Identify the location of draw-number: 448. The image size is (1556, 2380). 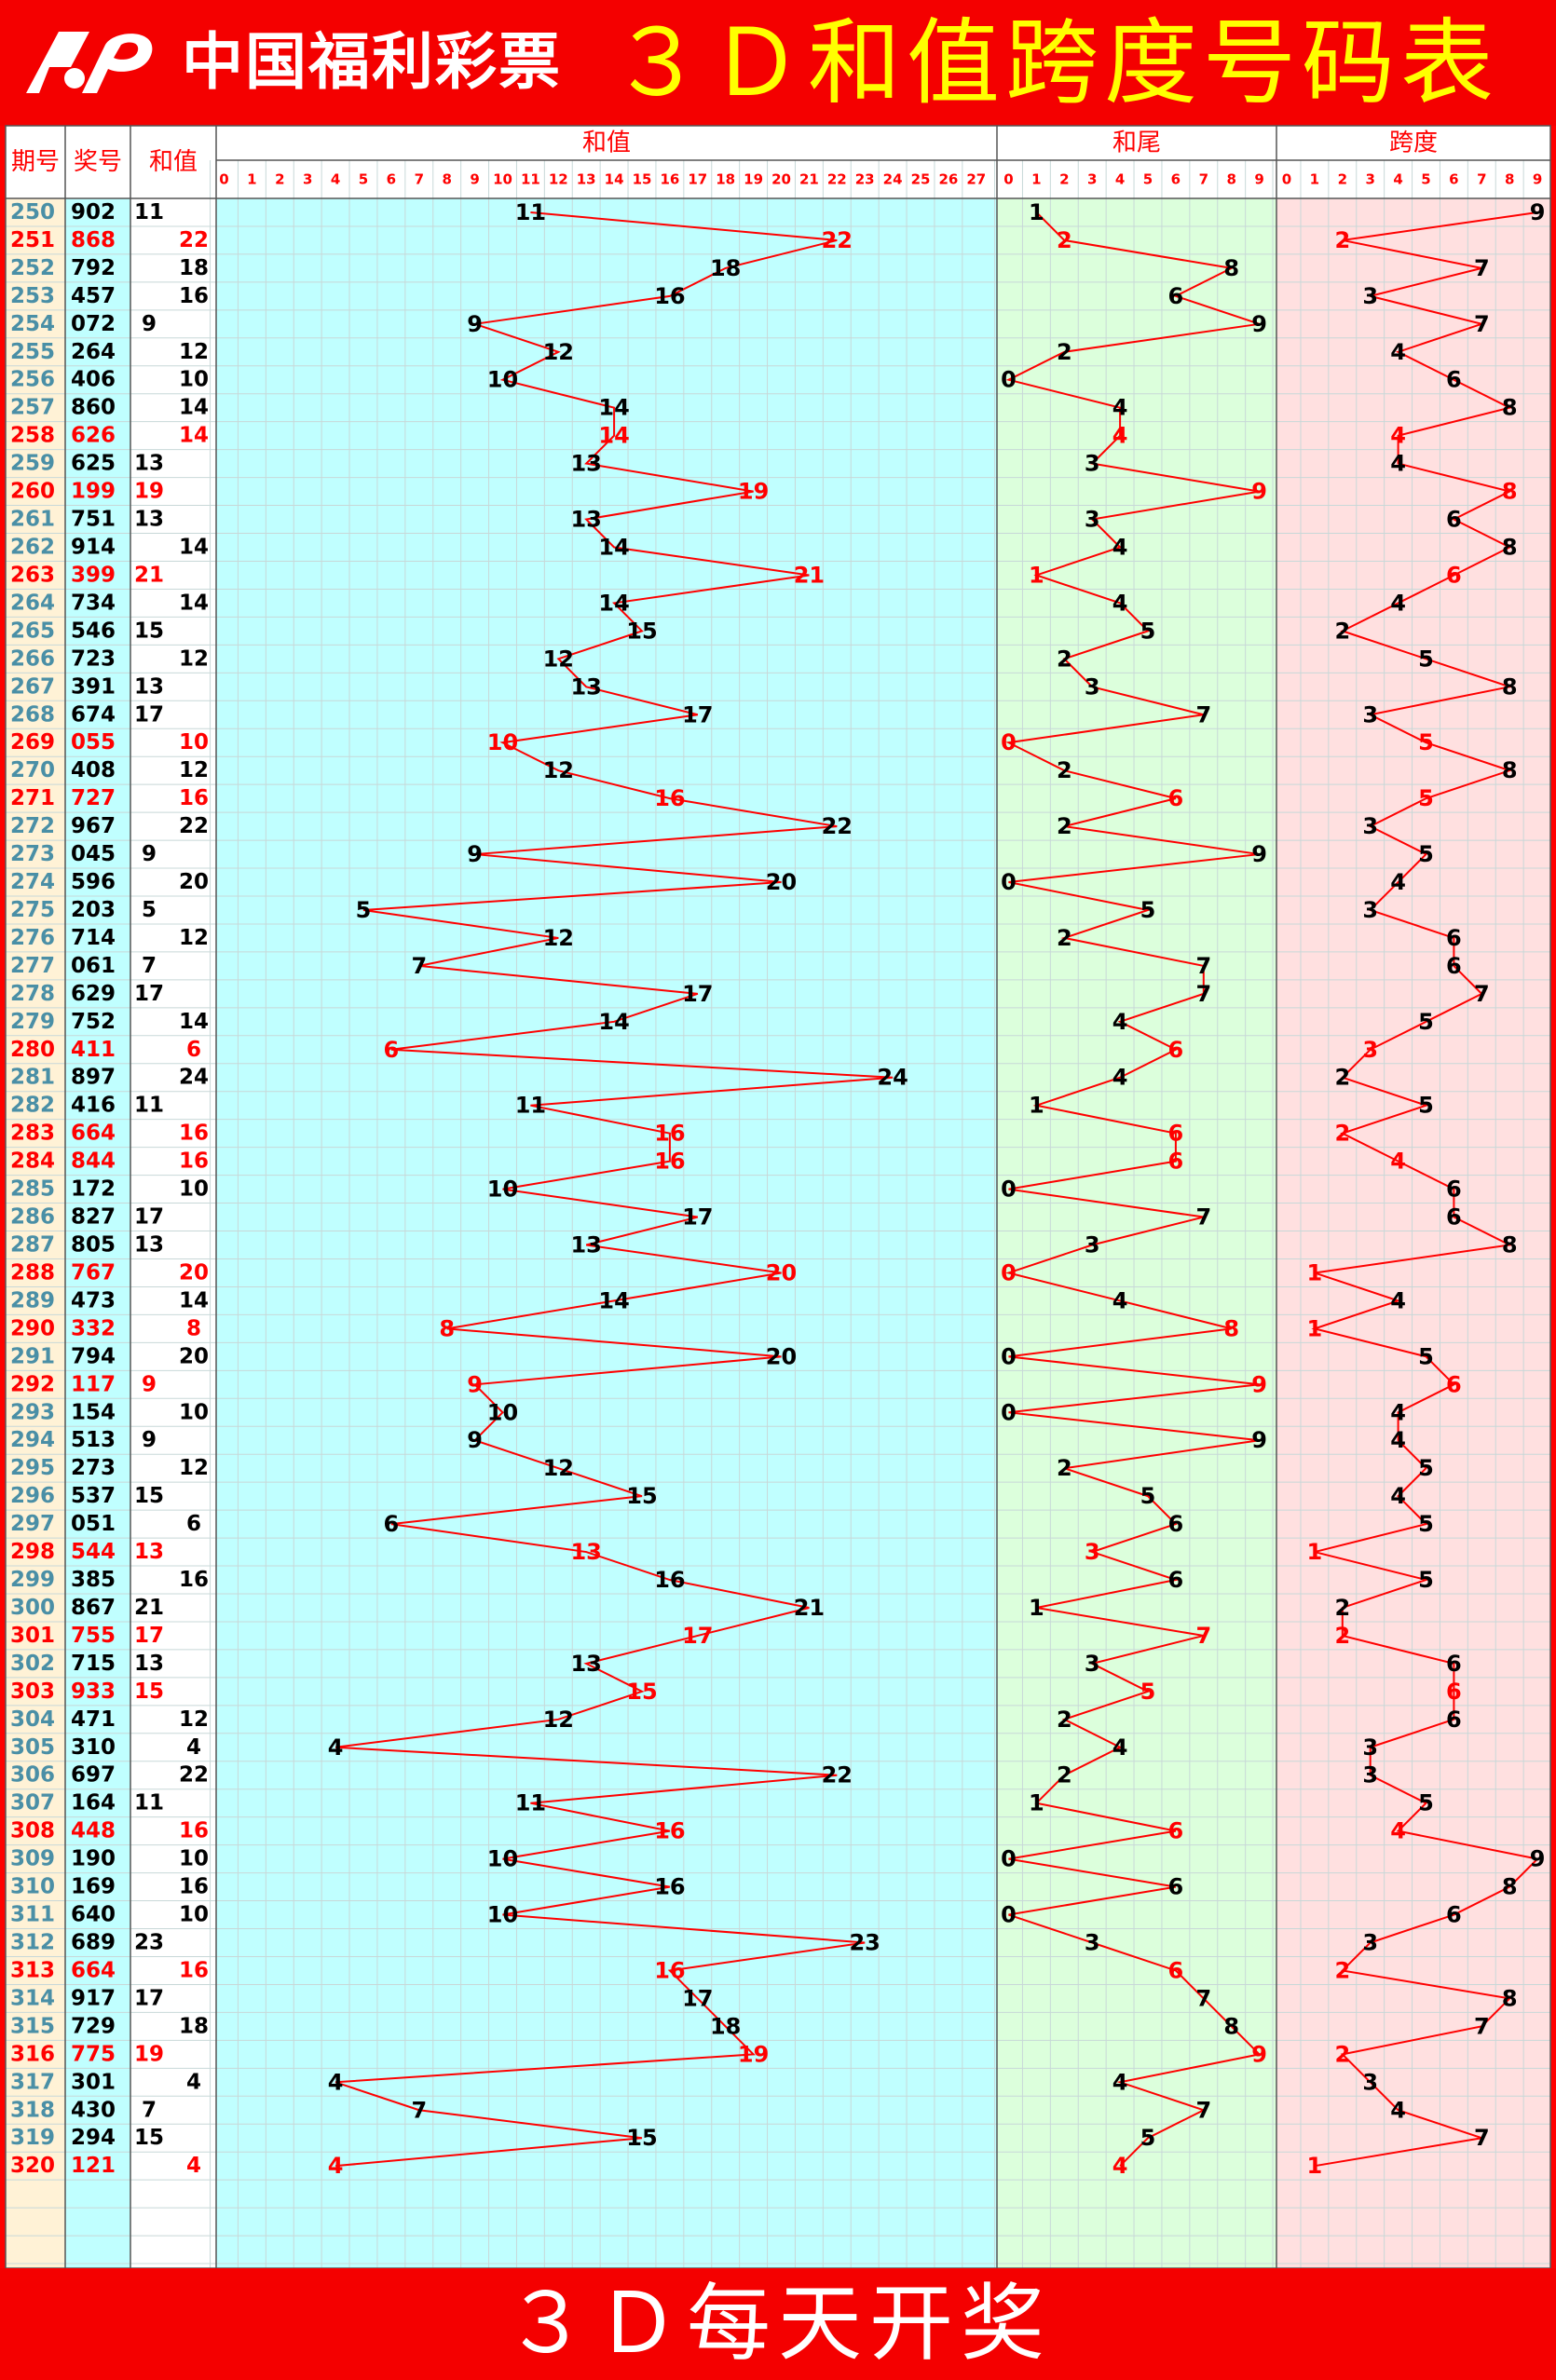
(93, 1831).